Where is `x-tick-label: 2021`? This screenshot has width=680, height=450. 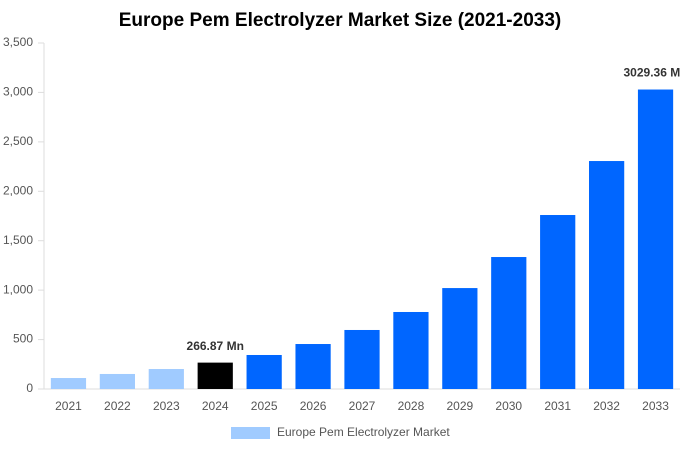
x-tick-label: 2021 is located at coordinates (68, 406).